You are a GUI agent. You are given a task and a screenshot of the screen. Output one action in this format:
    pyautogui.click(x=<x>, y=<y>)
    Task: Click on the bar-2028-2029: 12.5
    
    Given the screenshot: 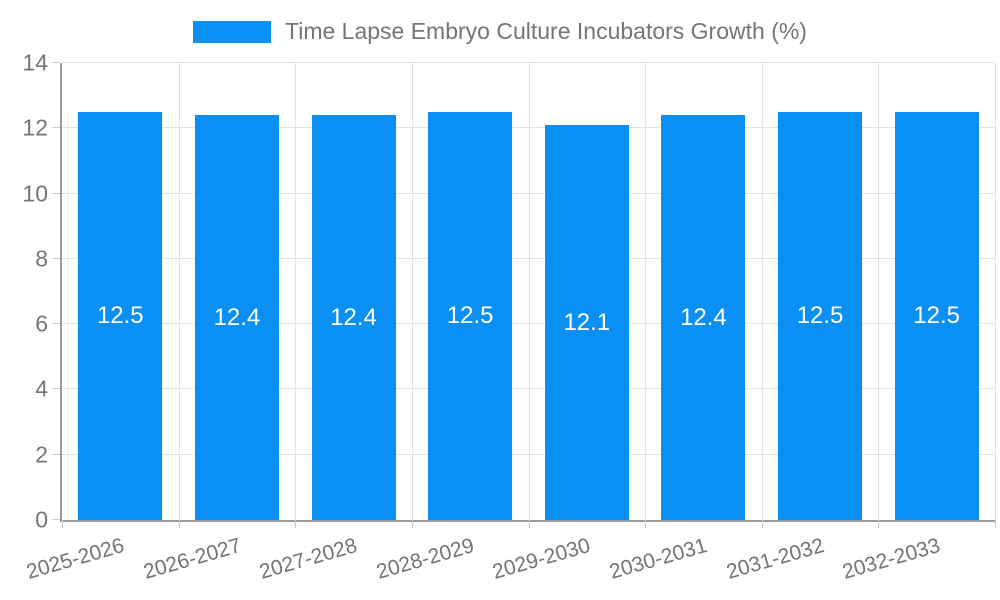 What is the action you would take?
    pyautogui.click(x=470, y=315)
    